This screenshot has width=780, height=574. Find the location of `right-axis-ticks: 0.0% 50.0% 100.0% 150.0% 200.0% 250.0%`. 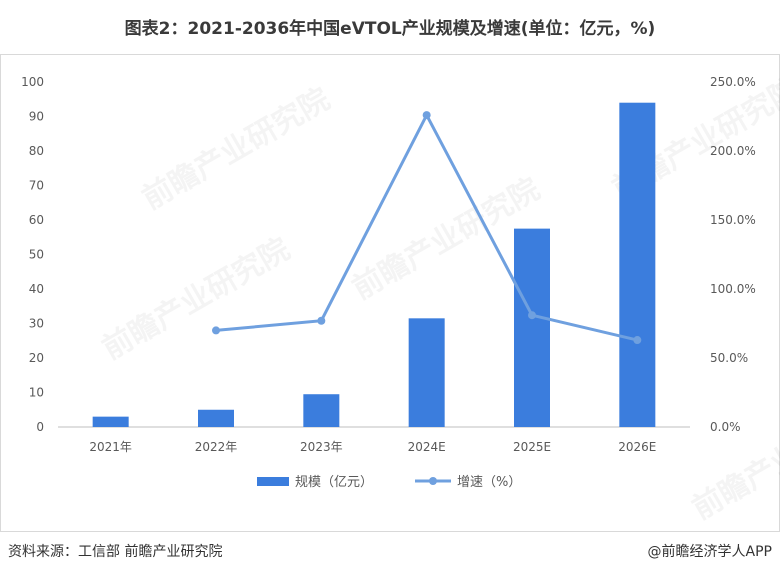

right-axis-ticks: 0.0% 50.0% 100.0% 150.0% 200.0% 250.0% is located at coordinates (733, 254).